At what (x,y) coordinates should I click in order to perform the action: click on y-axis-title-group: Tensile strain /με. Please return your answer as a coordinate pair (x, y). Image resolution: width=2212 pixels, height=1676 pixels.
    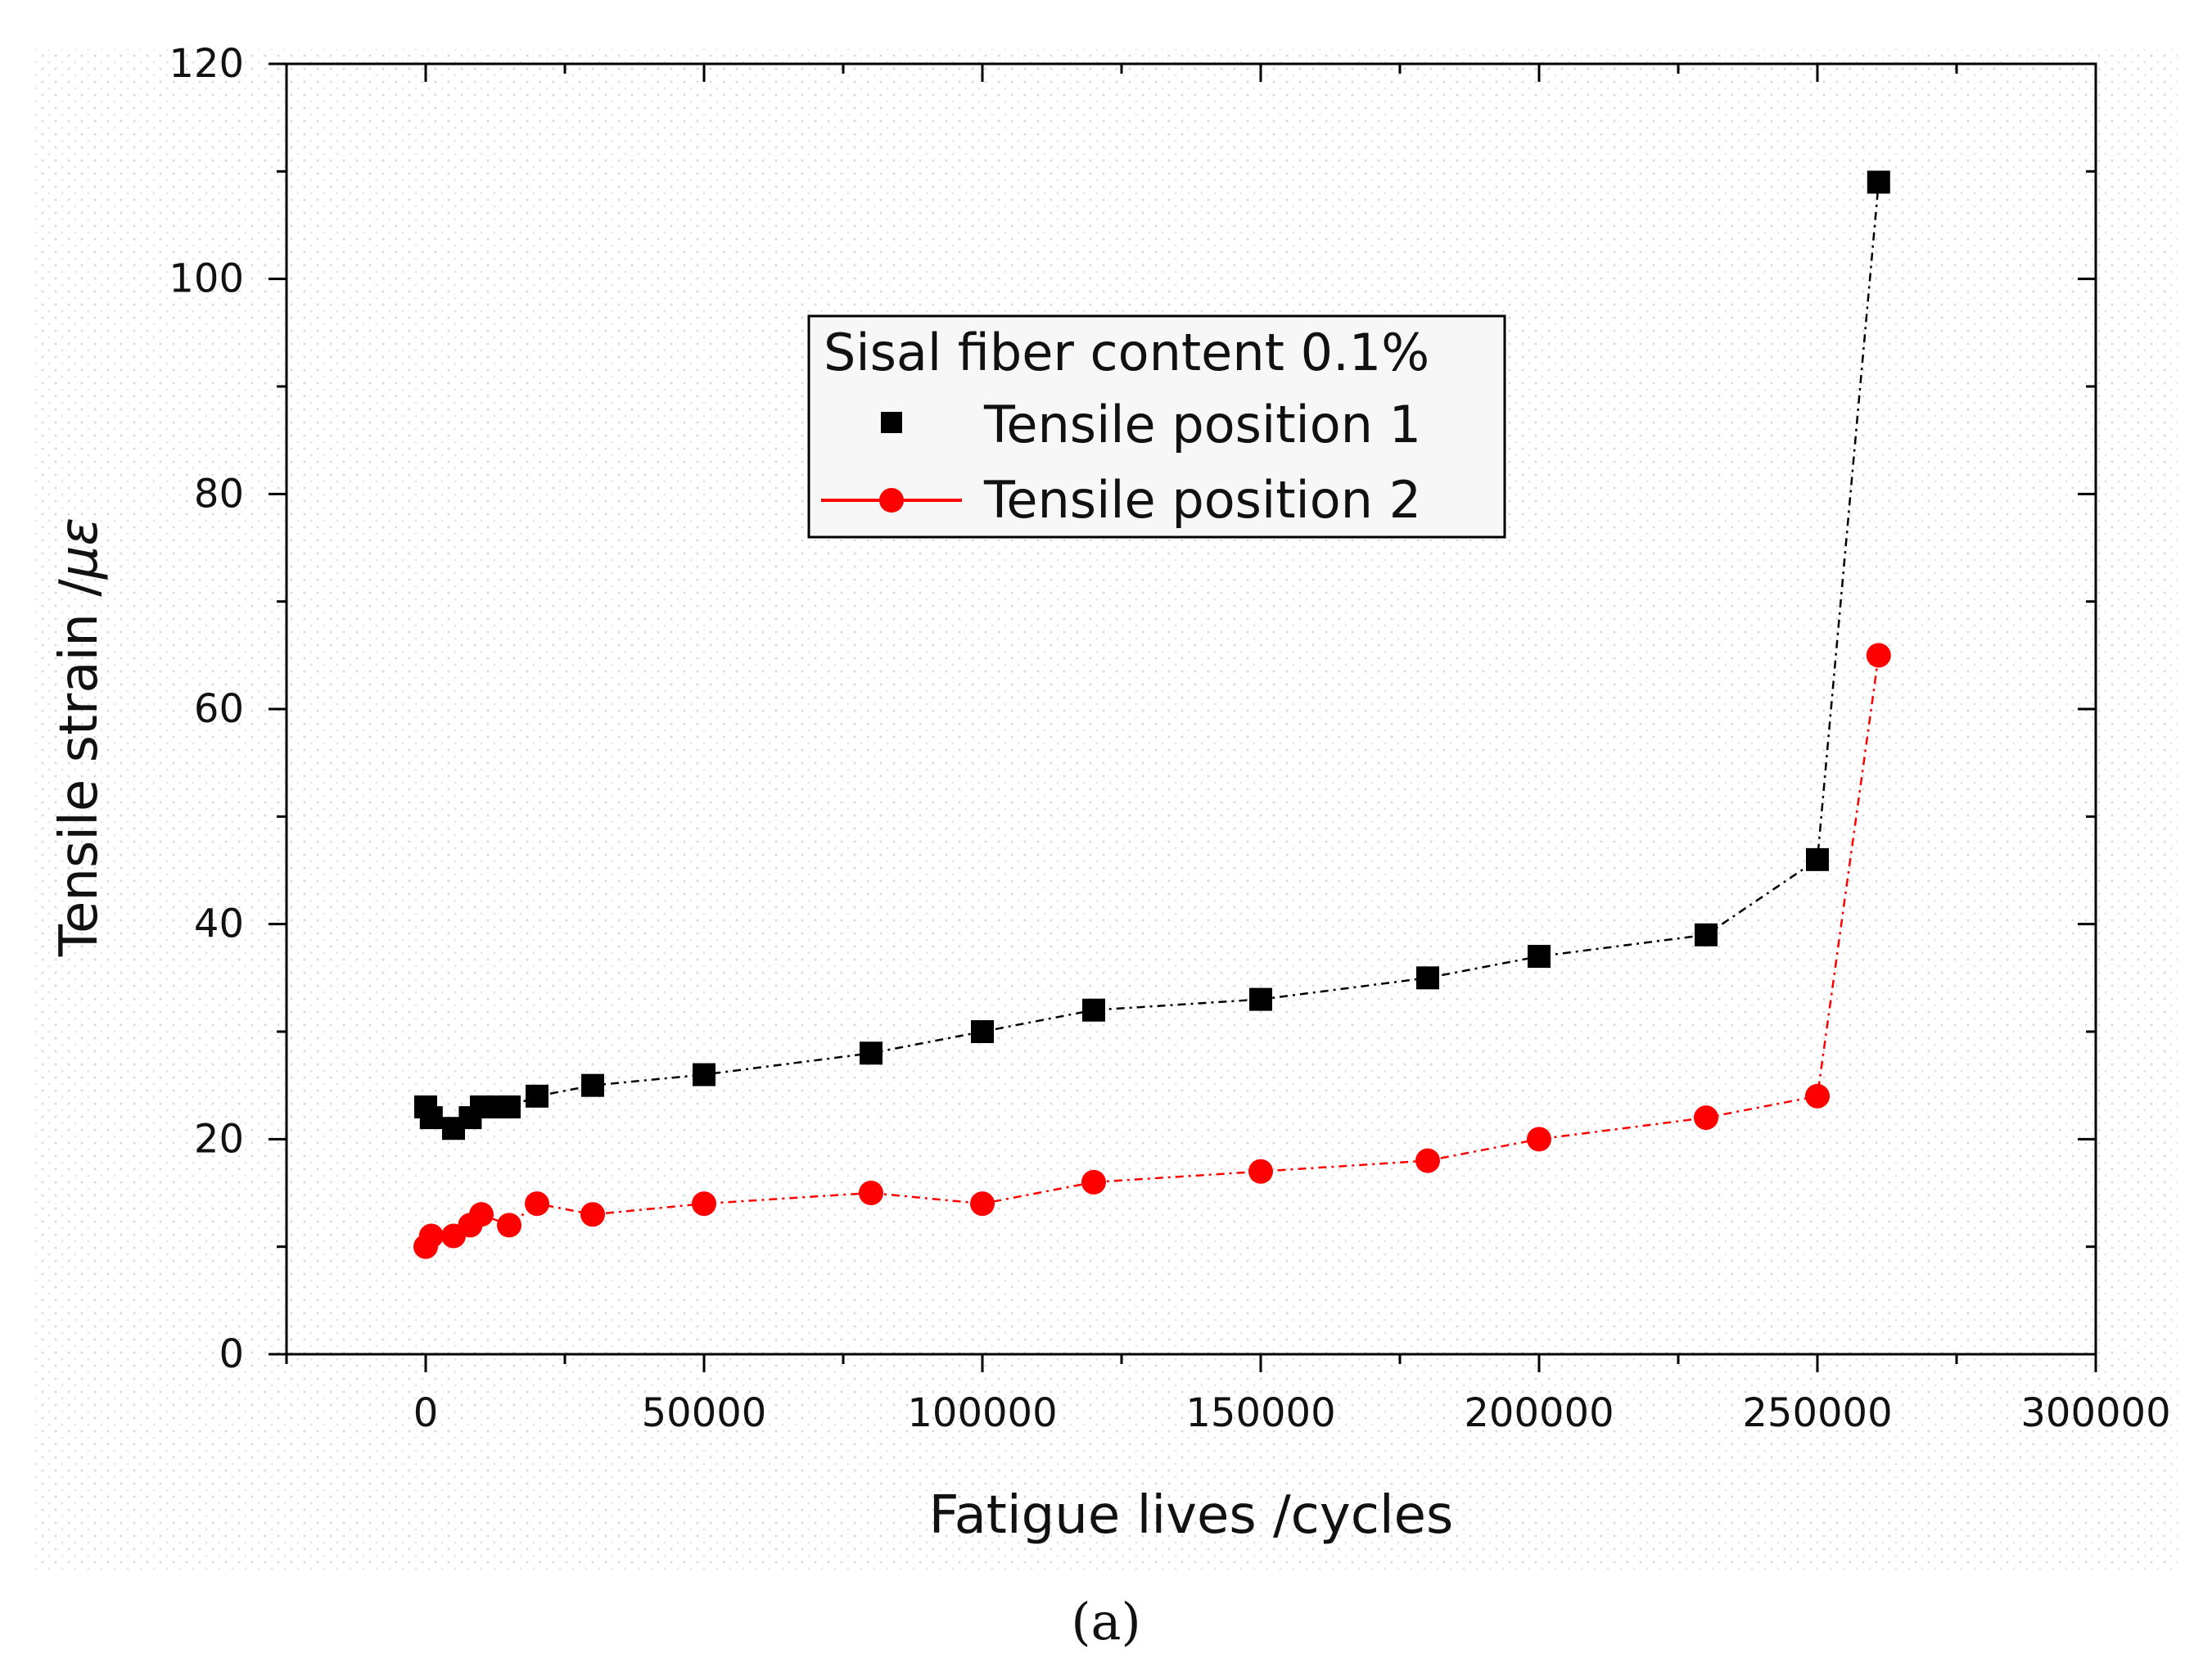
    Looking at the image, I should click on (80, 737).